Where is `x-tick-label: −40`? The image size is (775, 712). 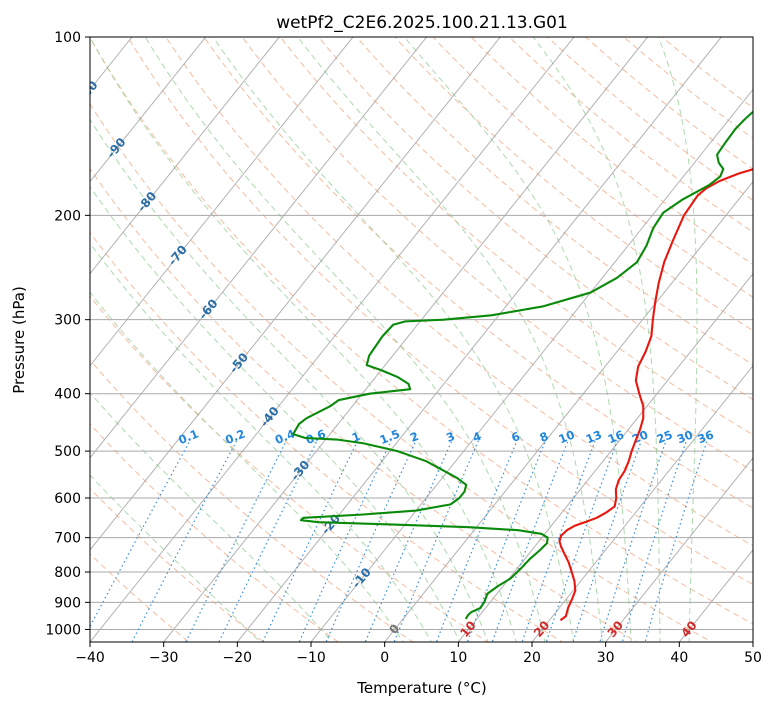 x-tick-label: −40 is located at coordinates (90, 658).